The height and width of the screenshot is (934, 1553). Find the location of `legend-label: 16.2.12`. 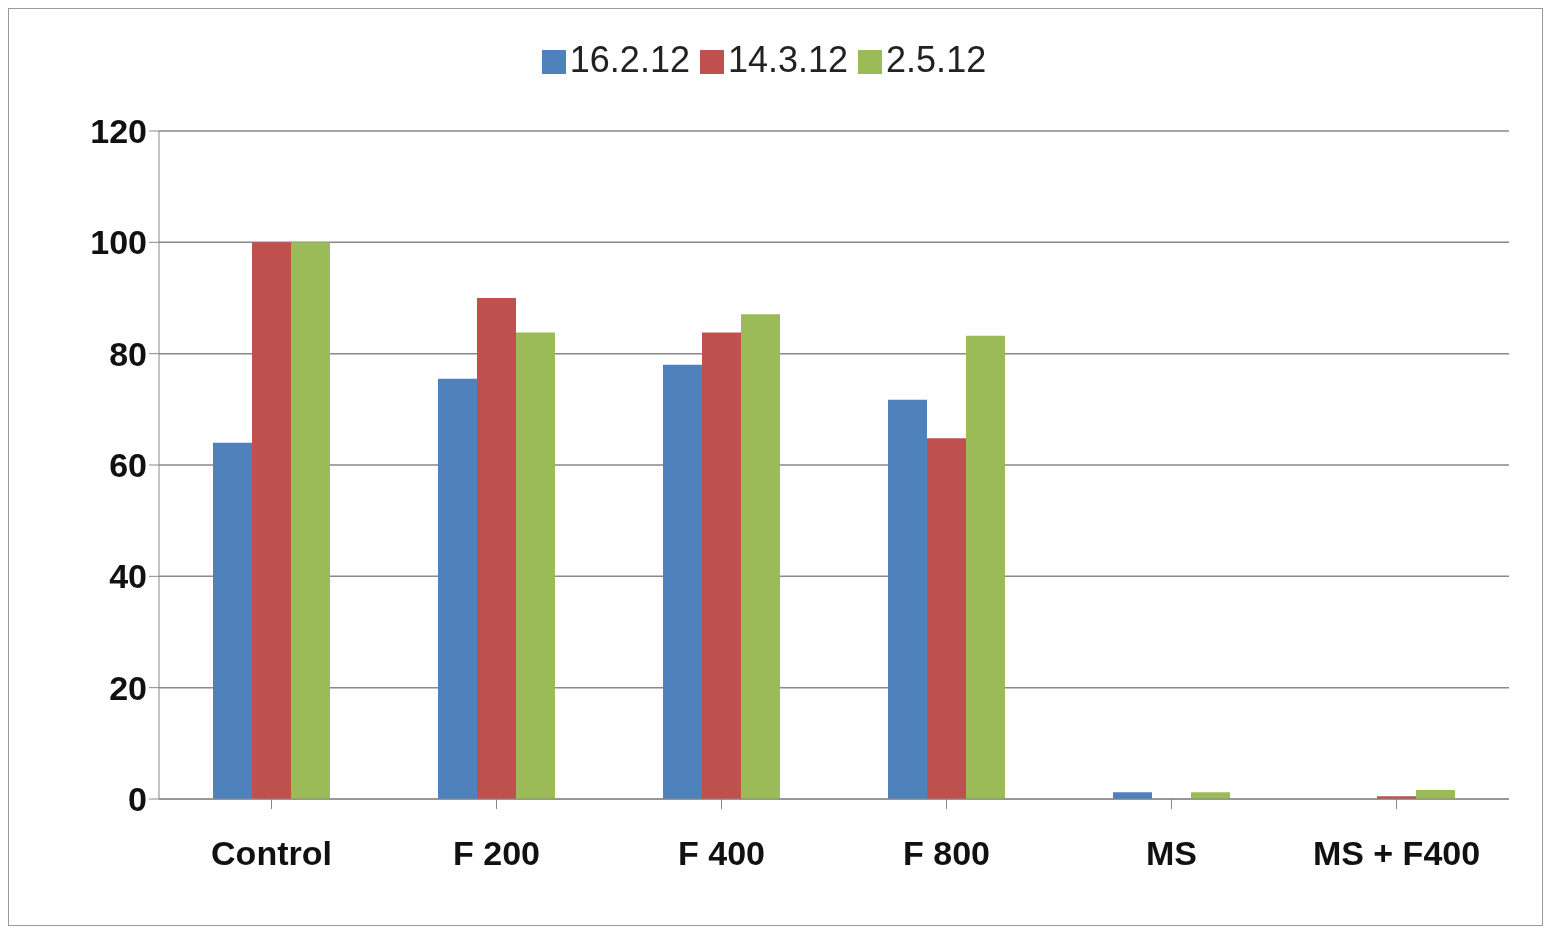

legend-label: 16.2.12 is located at coordinates (629, 59).